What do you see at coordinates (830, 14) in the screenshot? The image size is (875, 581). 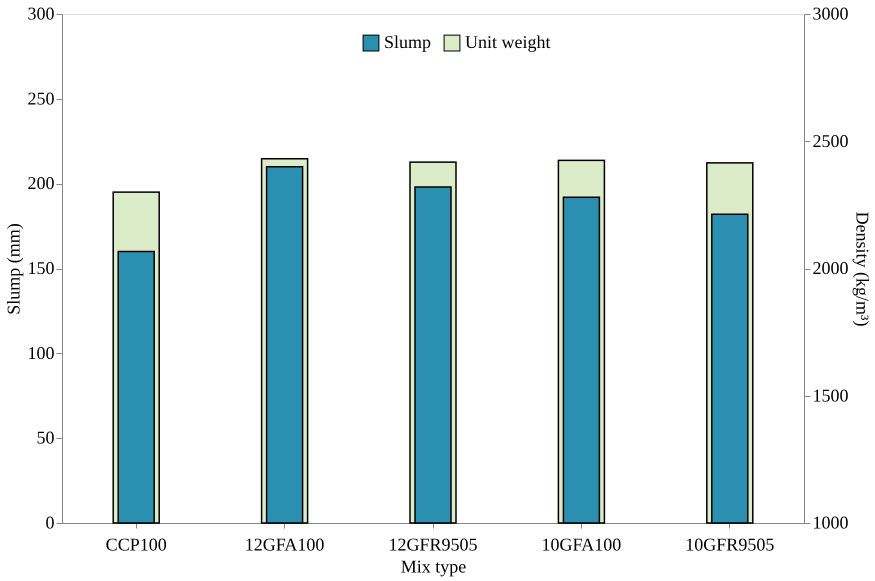 I see `y2-tick-label: 3000` at bounding box center [830, 14].